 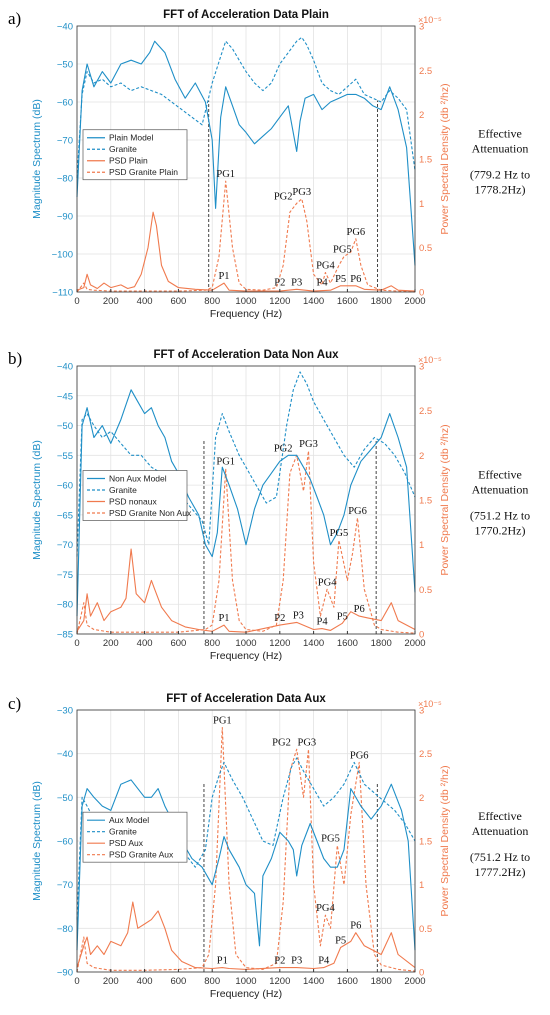 I want to click on y-tick-label-left: −65, so click(x=65, y=515).